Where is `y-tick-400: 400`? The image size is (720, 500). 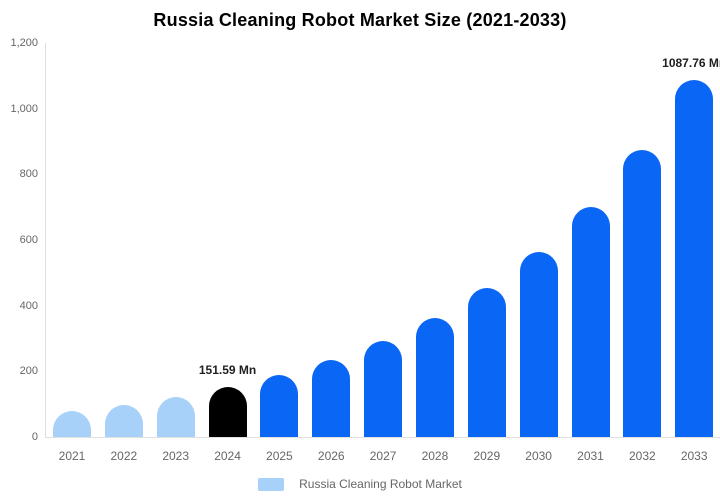 y-tick-400: 400 is located at coordinates (28, 305).